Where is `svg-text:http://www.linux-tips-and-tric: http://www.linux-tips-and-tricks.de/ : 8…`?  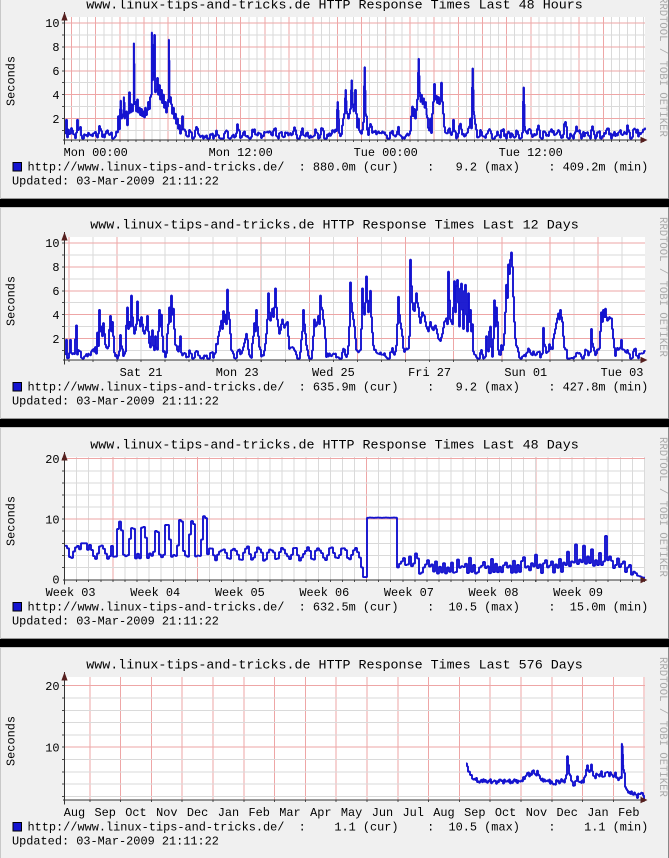 svg-text:http://www.linux-tips-and-tric: http://www.linux-tips-and-tricks.de/ : 8… is located at coordinates (338, 168).